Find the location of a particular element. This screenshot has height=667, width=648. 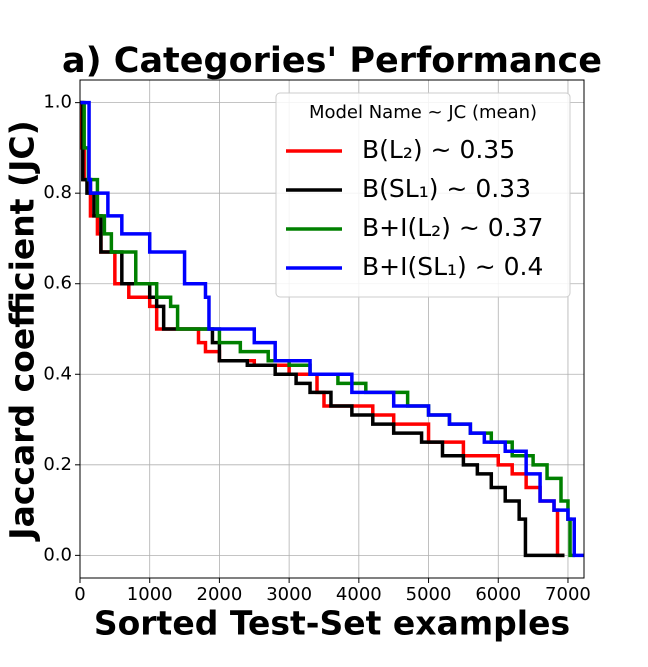

y-axis-label: Jaccard coefficient (JC) is located at coordinates (22, 330).